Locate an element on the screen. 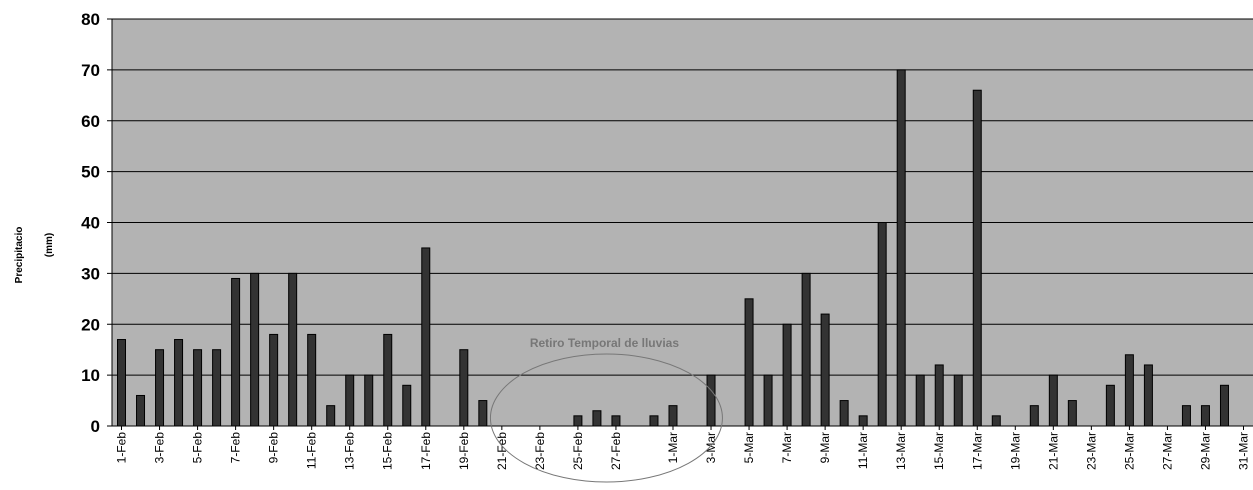 The height and width of the screenshot is (490, 1253). bar-14-Feb is located at coordinates (369, 400).